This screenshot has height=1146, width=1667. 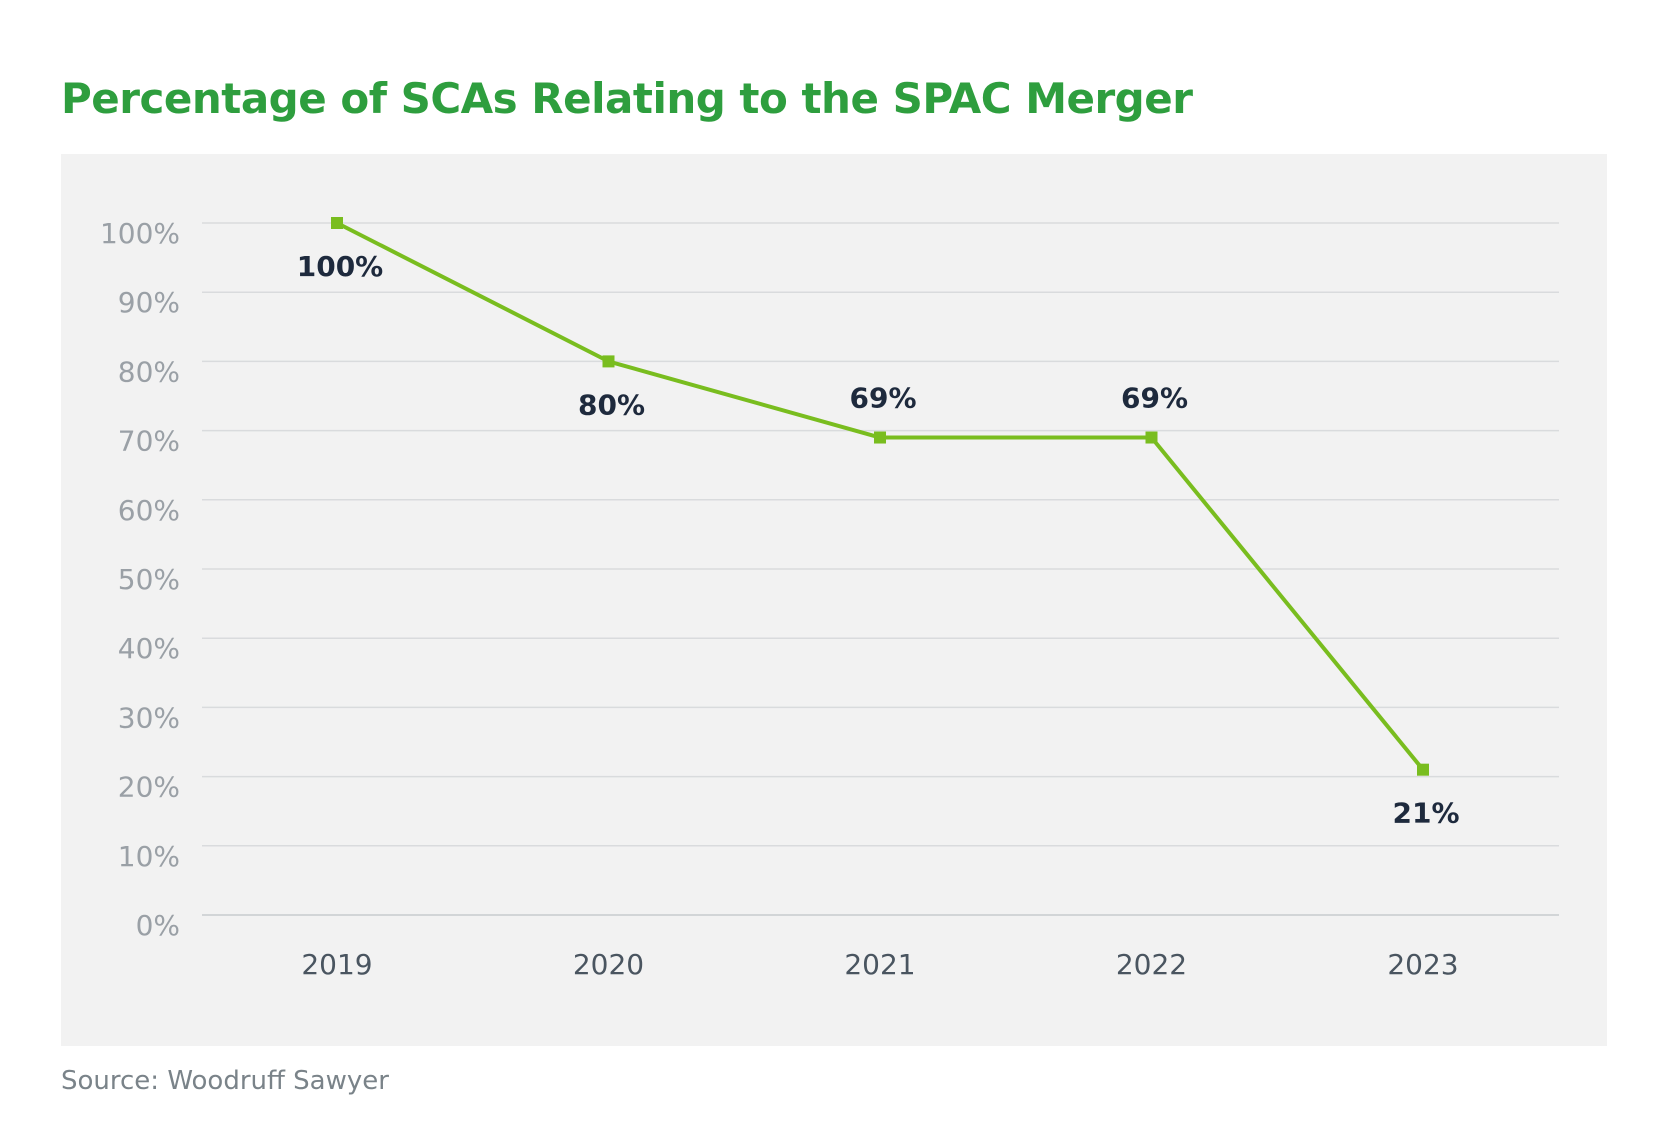 What do you see at coordinates (608, 964) in the screenshot?
I see `x-tick-label: 2020` at bounding box center [608, 964].